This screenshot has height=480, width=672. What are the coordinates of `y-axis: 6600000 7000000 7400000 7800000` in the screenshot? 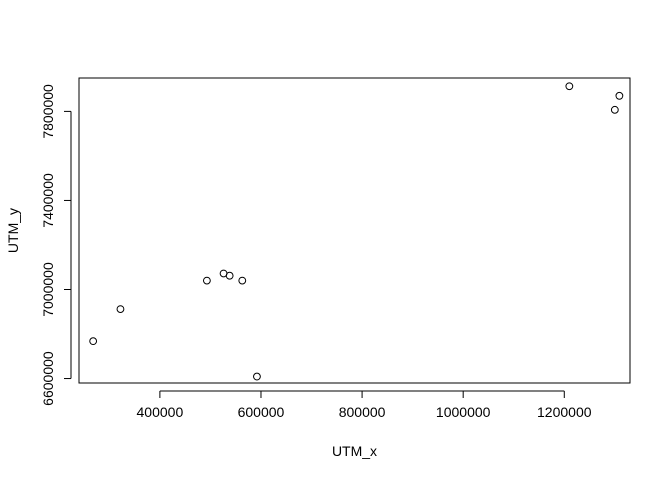 It's located at (56, 245).